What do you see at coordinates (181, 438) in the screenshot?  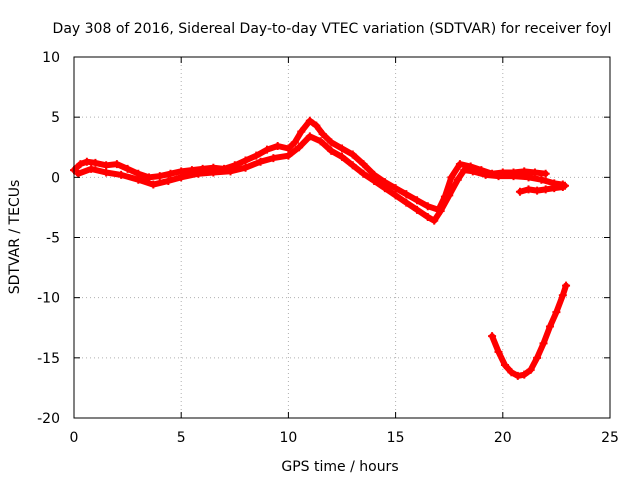 I see `x-tick-label: 5` at bounding box center [181, 438].